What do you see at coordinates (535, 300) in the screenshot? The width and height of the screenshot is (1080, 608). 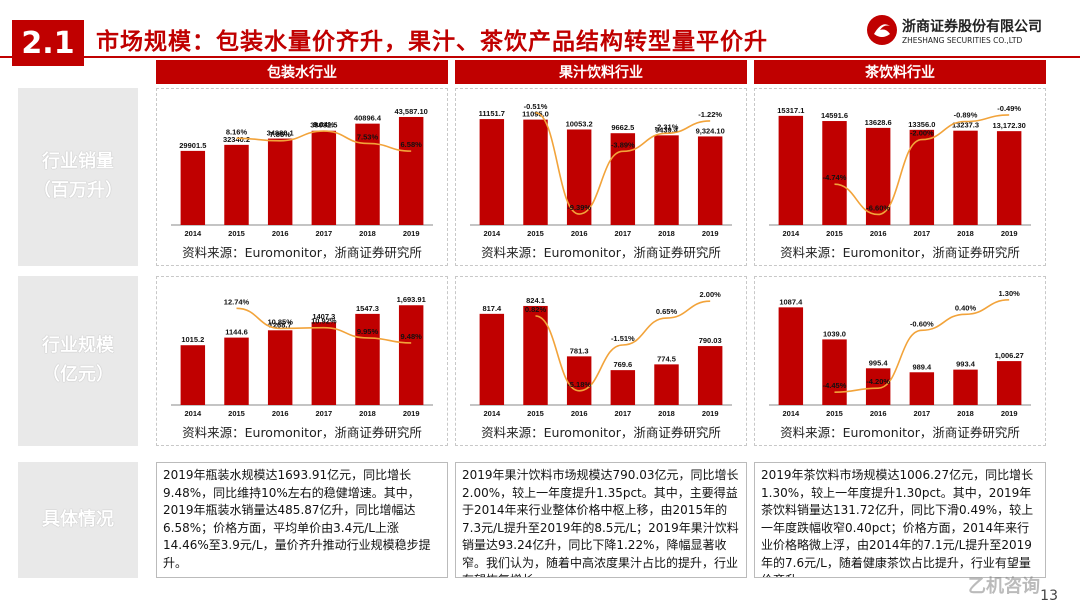 I see `bar-value-label: 824.1` at bounding box center [535, 300].